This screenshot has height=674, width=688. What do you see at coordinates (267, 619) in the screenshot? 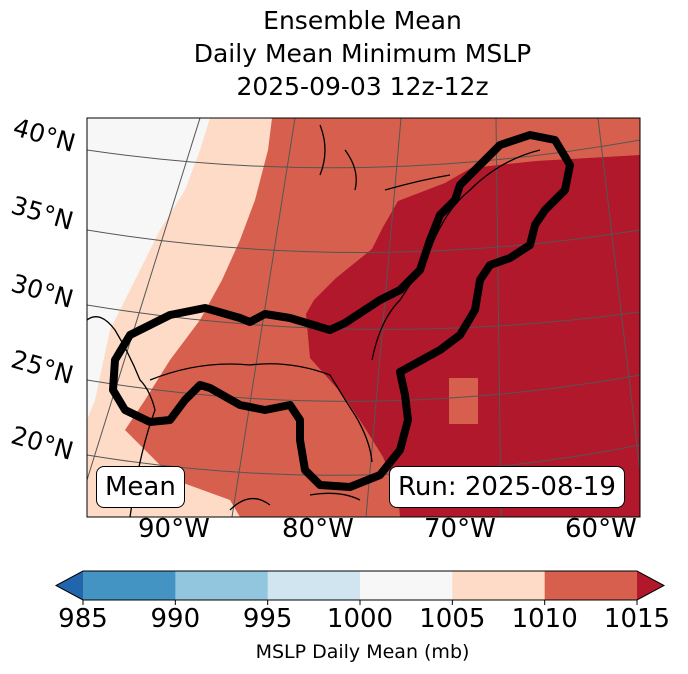
I see `colorbar-tick-label: 995` at bounding box center [267, 619].